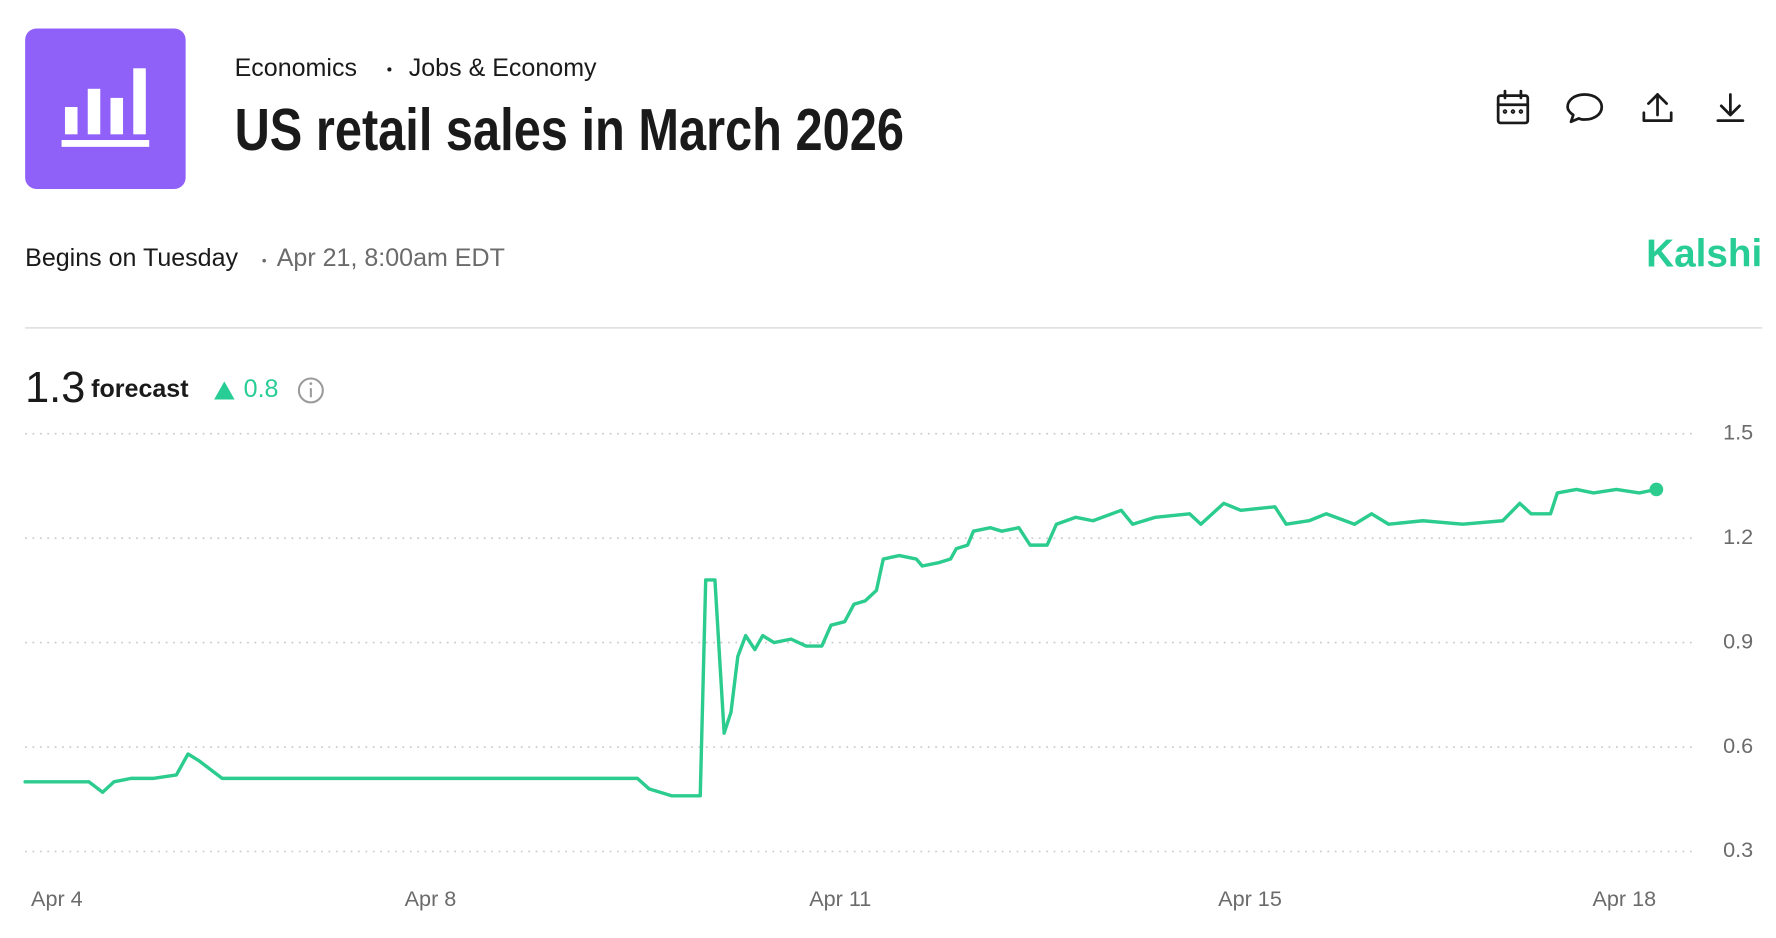  I want to click on y-tick-label: 0.6, so click(1738, 745).